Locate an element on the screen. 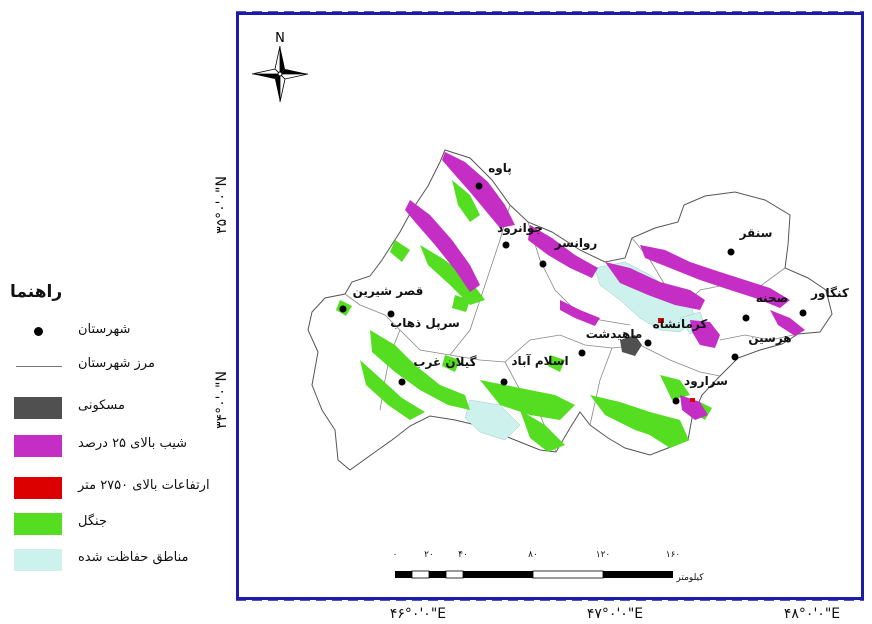 The image size is (872, 624). altitude-swatch is located at coordinates (38, 488).